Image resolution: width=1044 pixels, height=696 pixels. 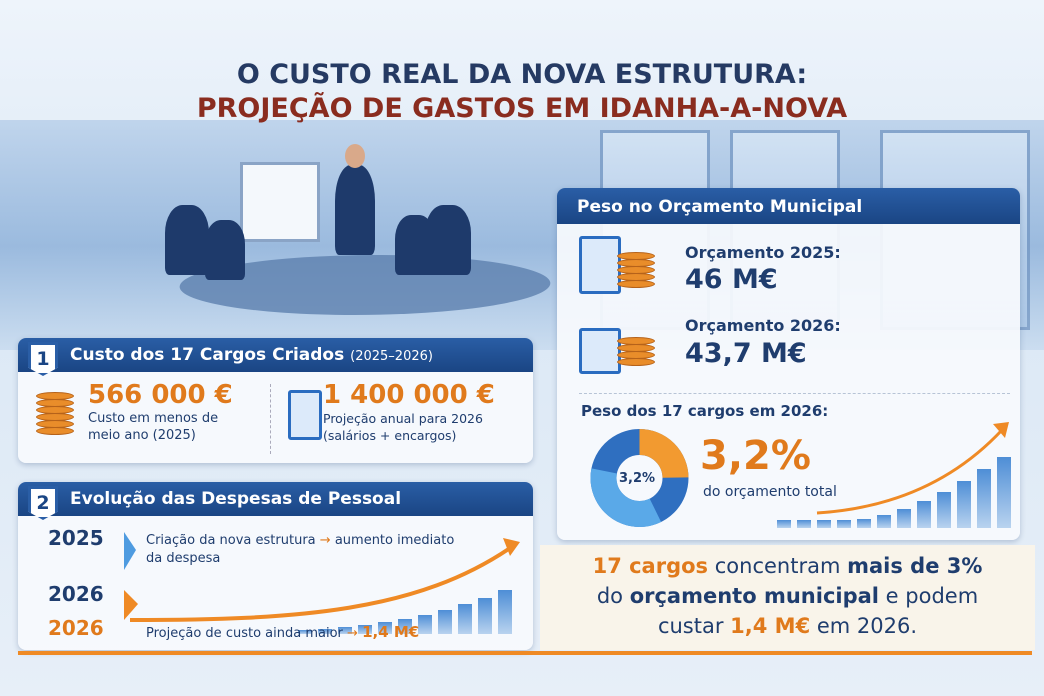 I want to click on callout-text: do, so click(x=613, y=596).